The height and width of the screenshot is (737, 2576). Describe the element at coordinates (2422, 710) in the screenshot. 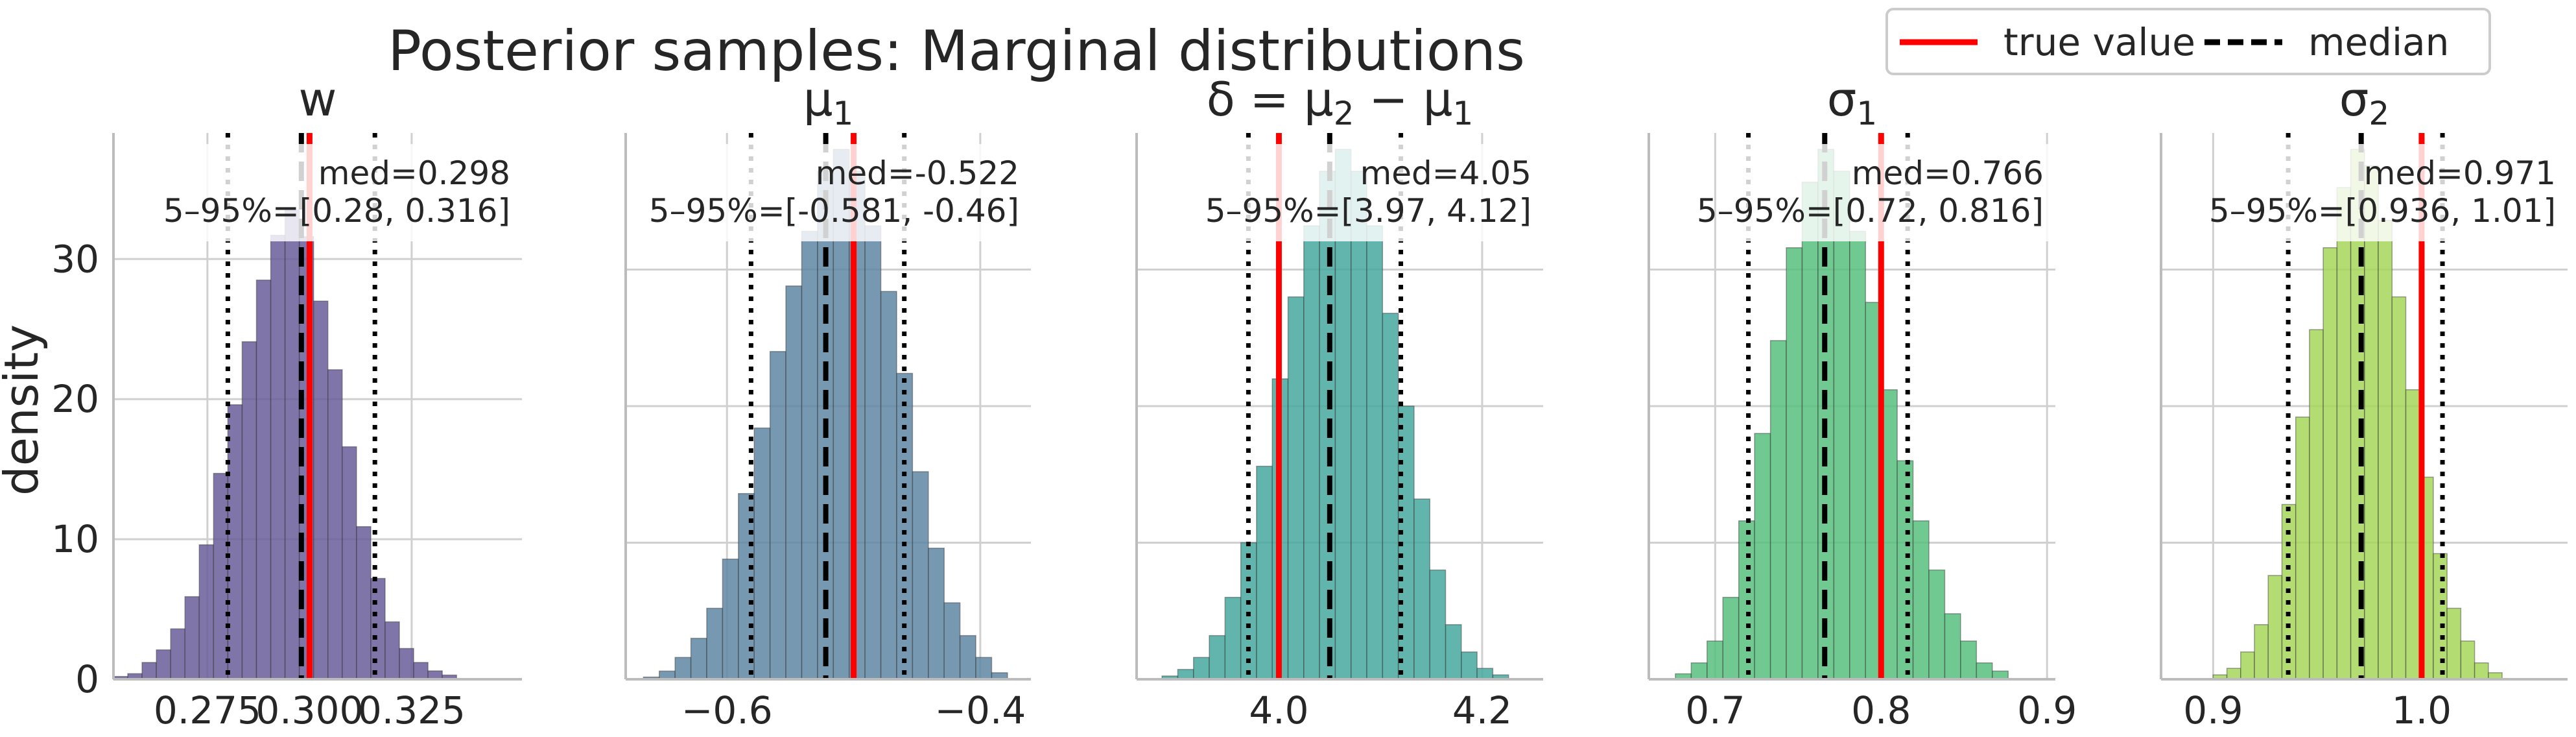

I see `x-tick-label: 1.0` at that location.